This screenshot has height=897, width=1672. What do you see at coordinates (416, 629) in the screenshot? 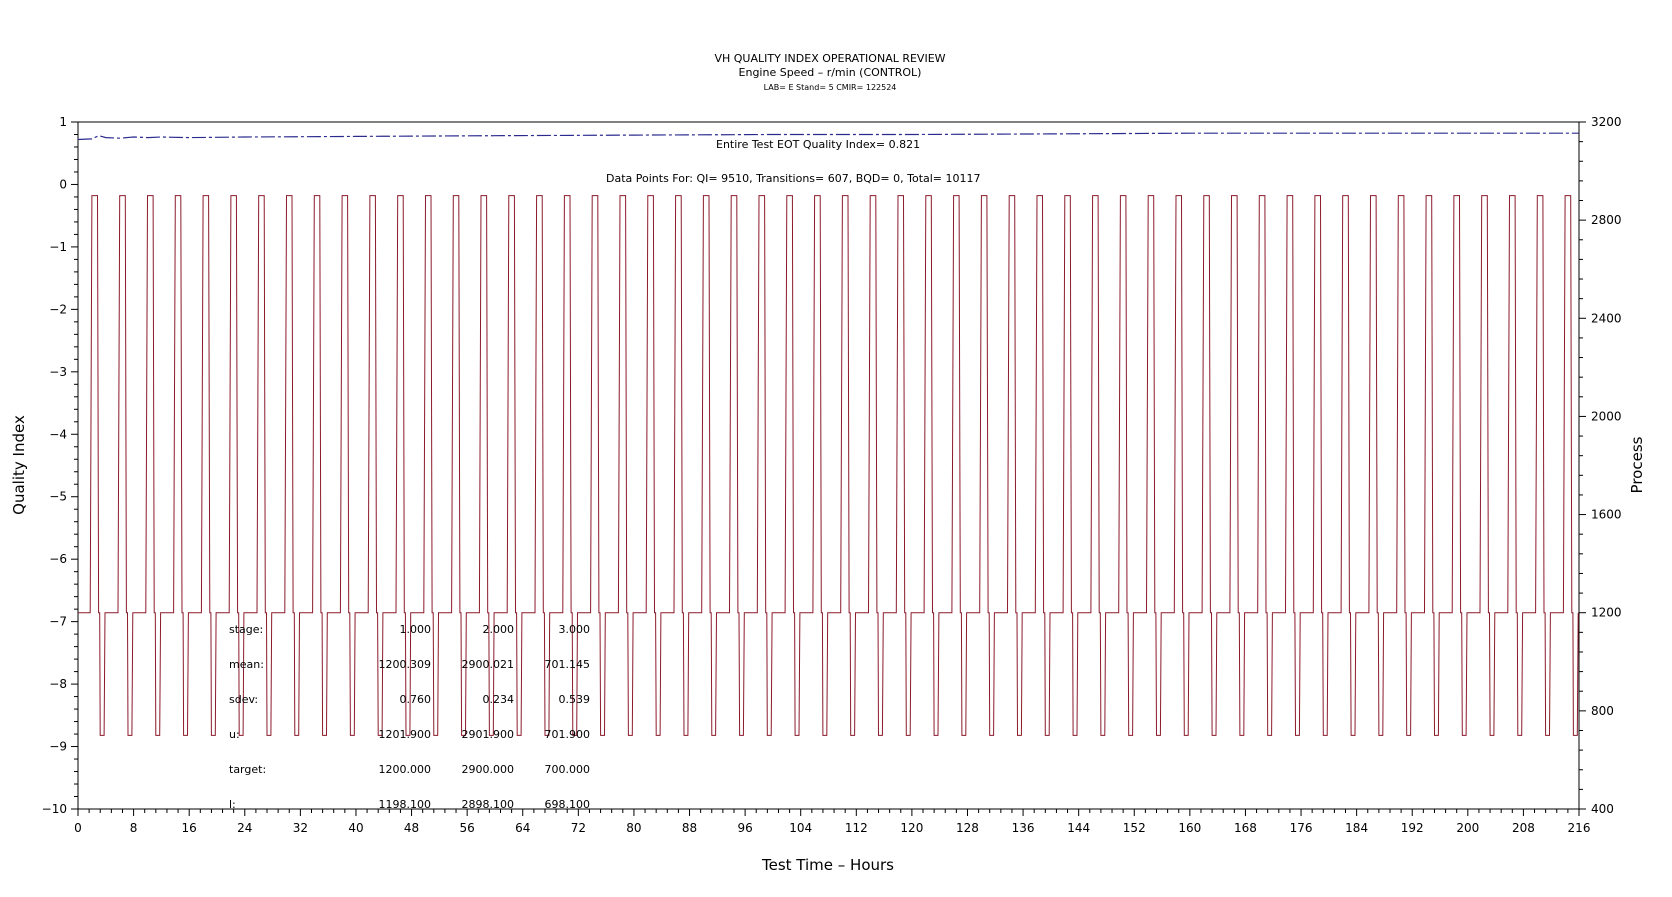
I see `stats-cell: 1.000` at bounding box center [416, 629].